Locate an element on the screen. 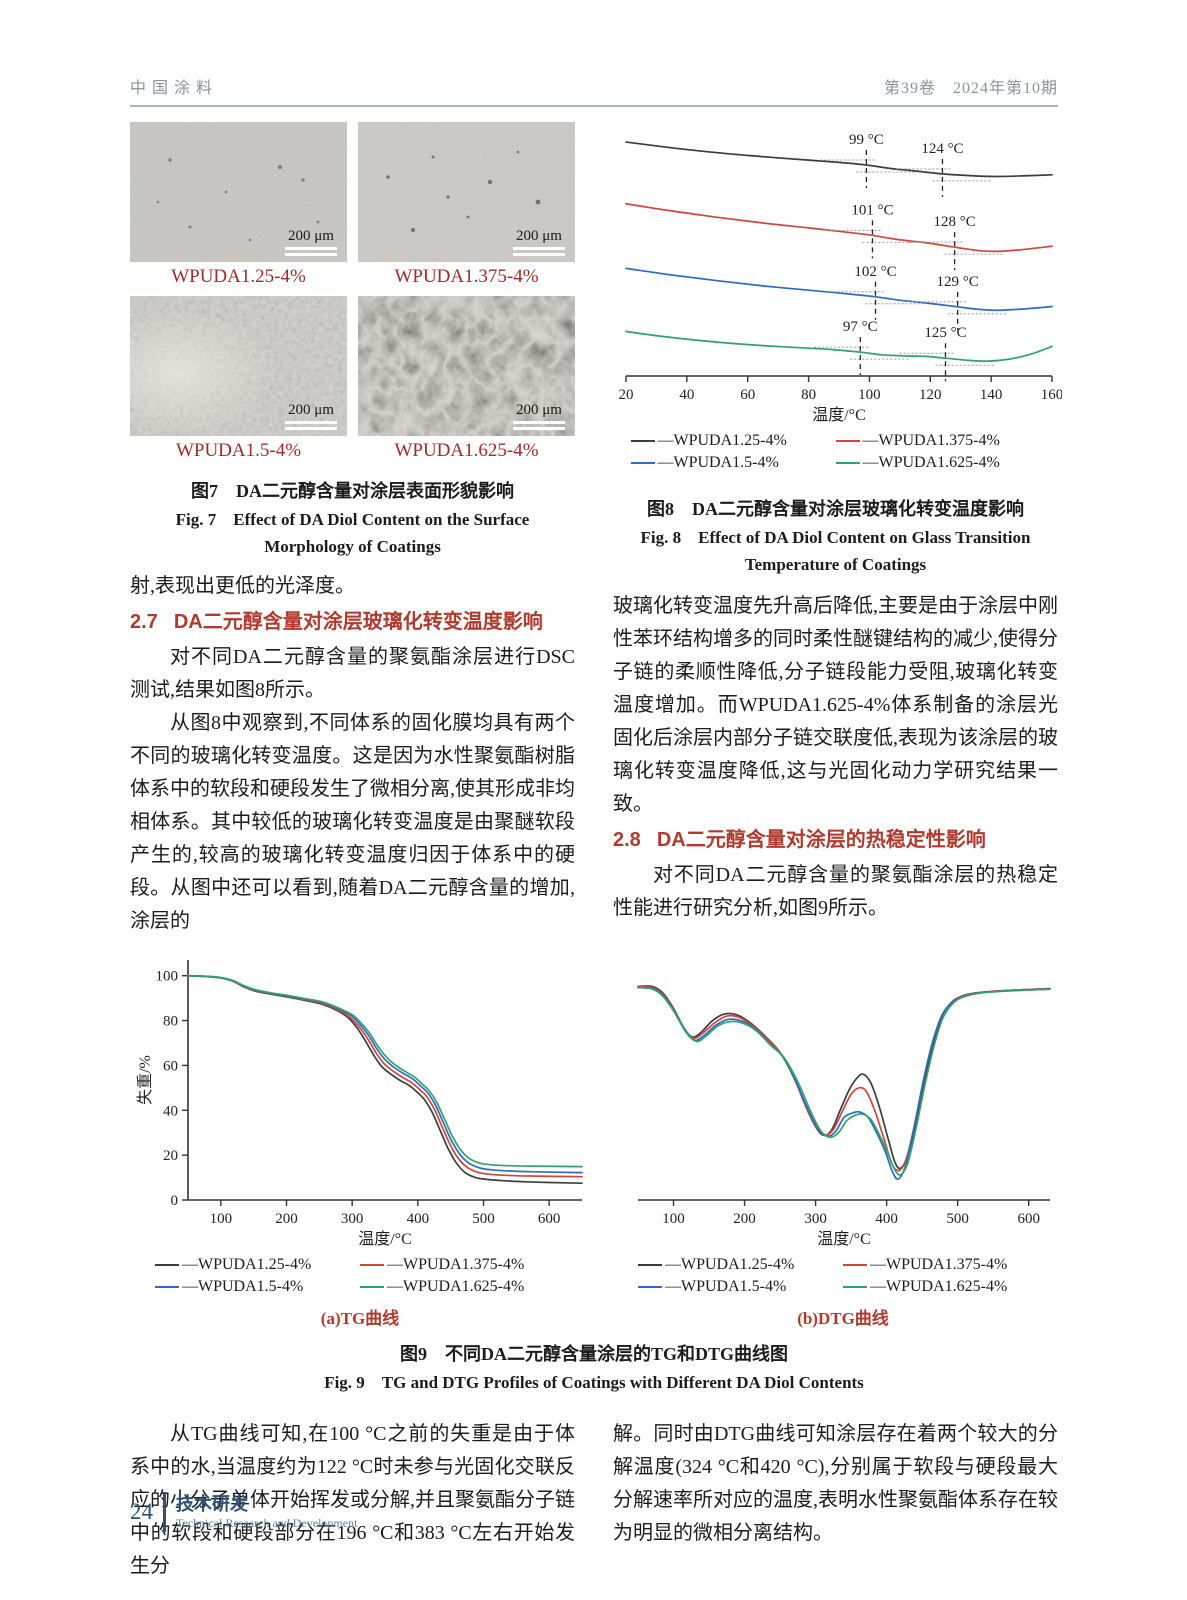 The width and height of the screenshot is (1187, 1600). page-header: 中国涂料 第39卷 2024年第10期 is located at coordinates (594, 90).